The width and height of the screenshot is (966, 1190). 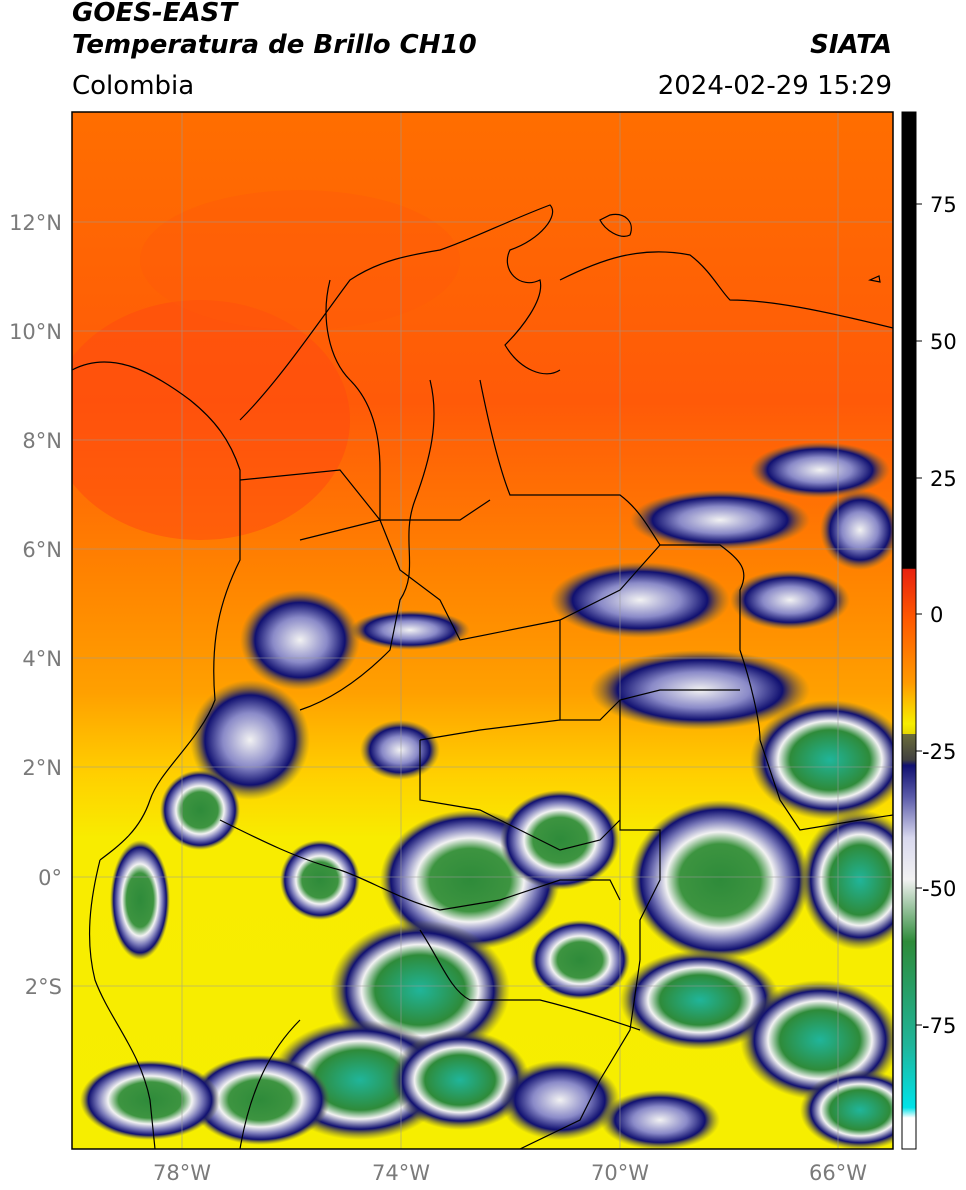 What do you see at coordinates (42, 659) in the screenshot?
I see `lat-label: 4°N` at bounding box center [42, 659].